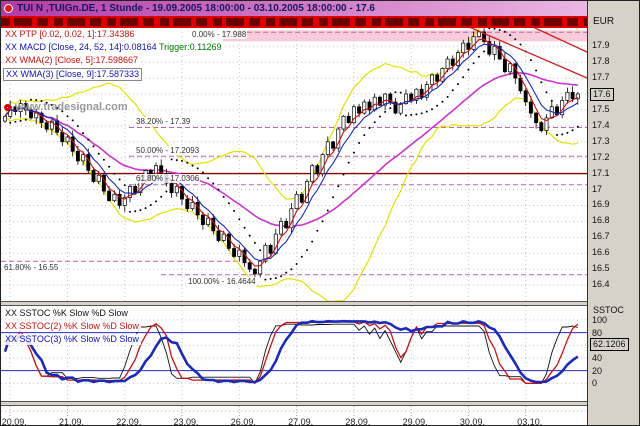 Image resolution: width=640 pixels, height=426 pixels. I want to click on price-tick: 17.1, so click(601, 172).